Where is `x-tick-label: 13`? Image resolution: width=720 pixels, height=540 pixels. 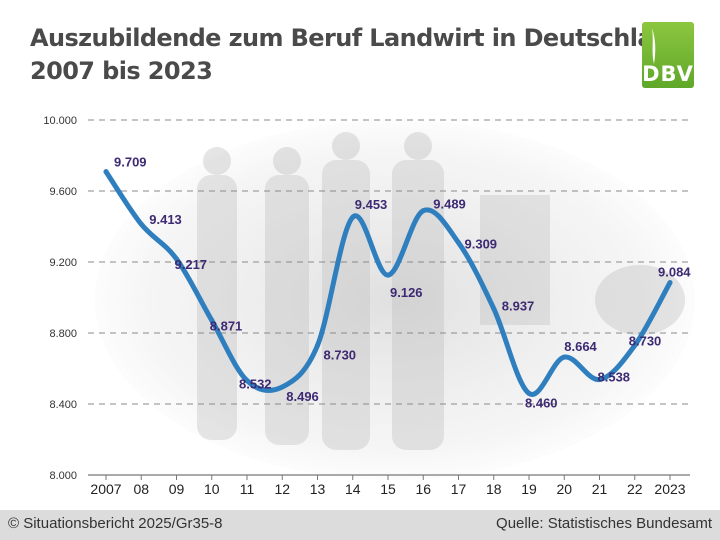
x-tick-label: 13 is located at coordinates (318, 489).